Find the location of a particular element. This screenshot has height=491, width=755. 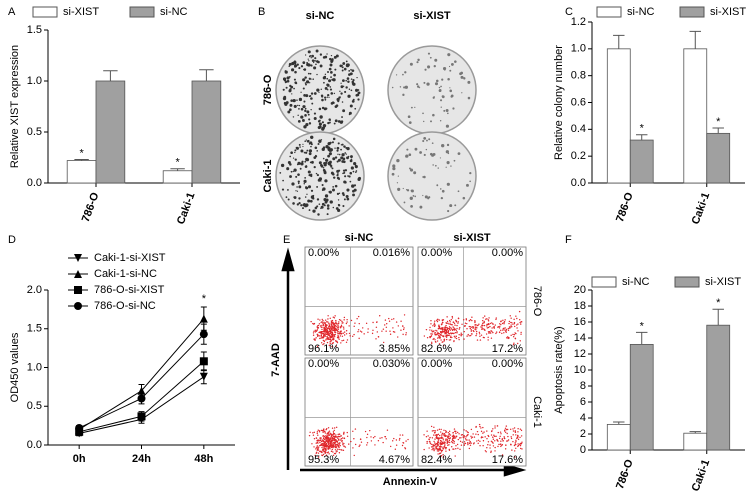

x-tick-label: 786-O is located at coordinates (625, 474).